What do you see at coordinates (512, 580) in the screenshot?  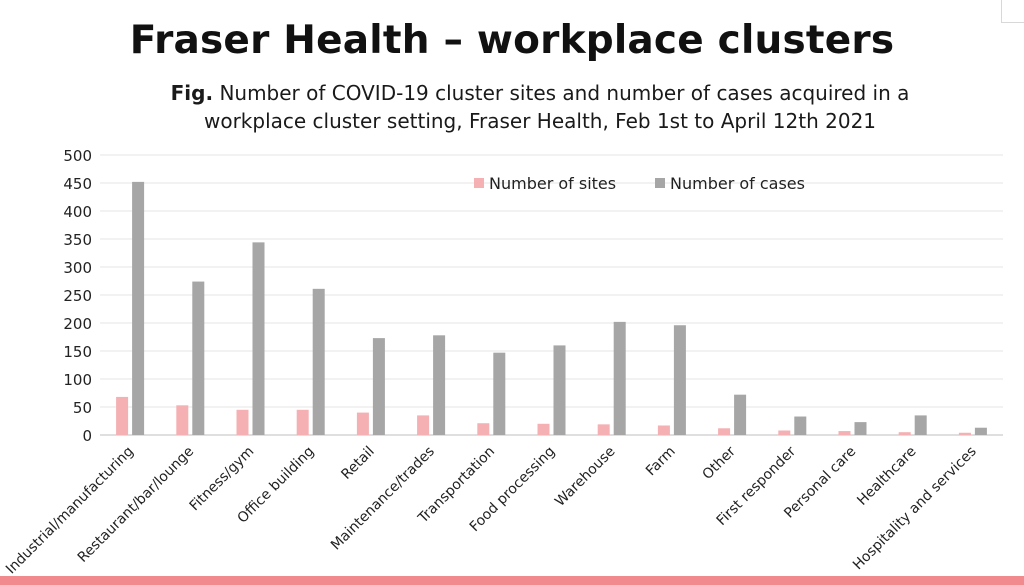 I see `accent-bar` at bounding box center [512, 580].